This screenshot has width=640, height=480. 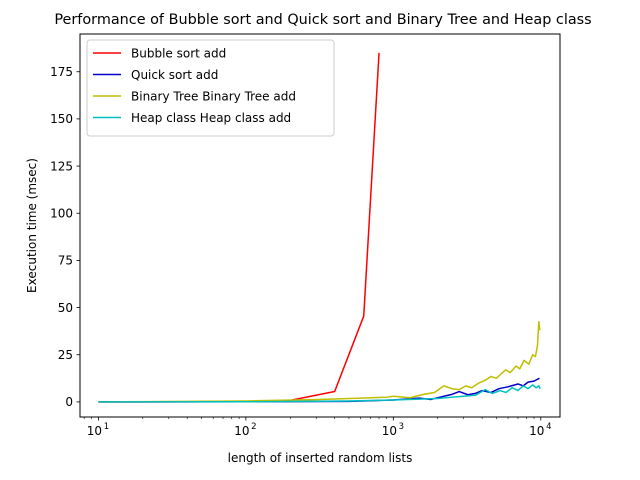 I want to click on x-tick-label-1: 10, so click(x=94, y=431).